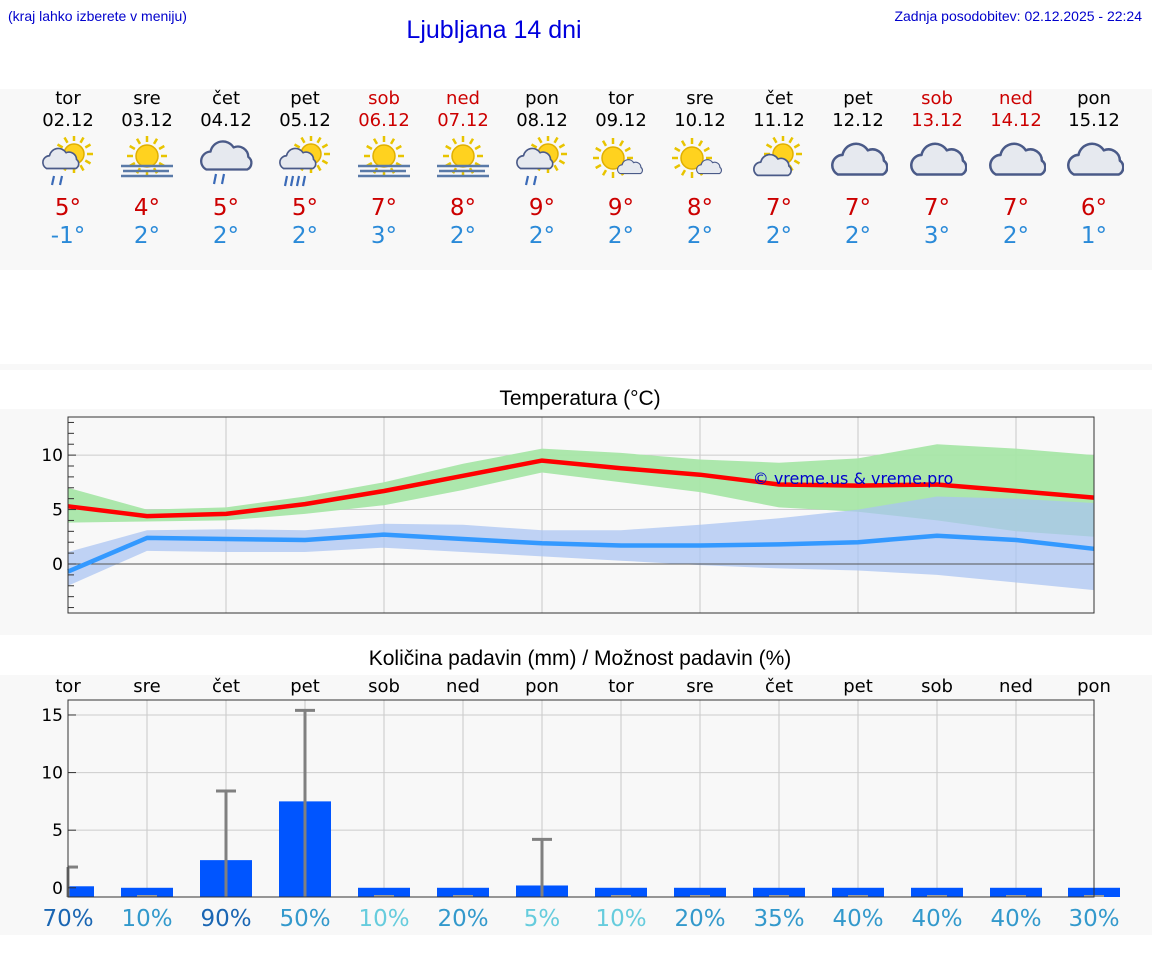 Image resolution: width=1152 pixels, height=975 pixels. I want to click on sun-small-cloud-icon, so click(697, 158).